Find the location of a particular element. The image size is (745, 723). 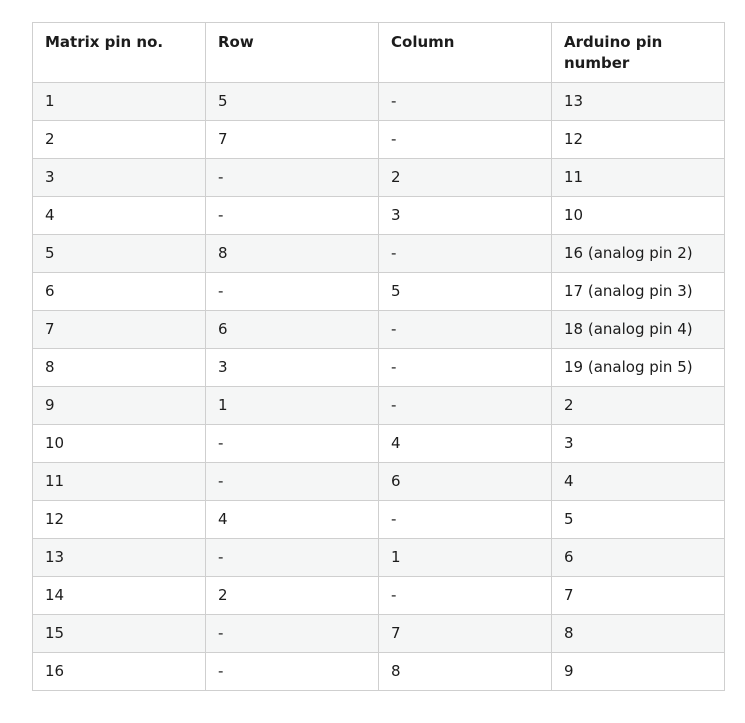

table-row: 12 4-5 is located at coordinates (378, 519).